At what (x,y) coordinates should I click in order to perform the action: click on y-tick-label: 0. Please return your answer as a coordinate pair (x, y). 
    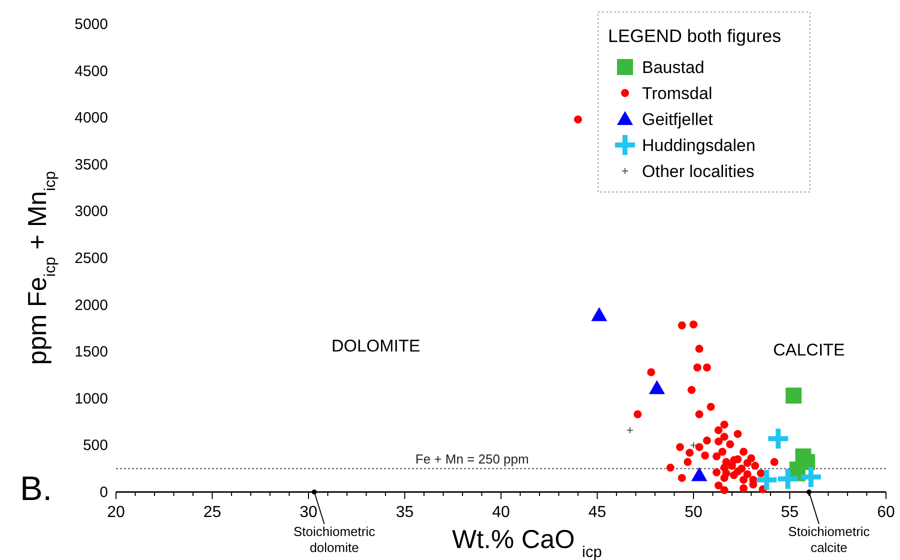
    Looking at the image, I should click on (104, 492).